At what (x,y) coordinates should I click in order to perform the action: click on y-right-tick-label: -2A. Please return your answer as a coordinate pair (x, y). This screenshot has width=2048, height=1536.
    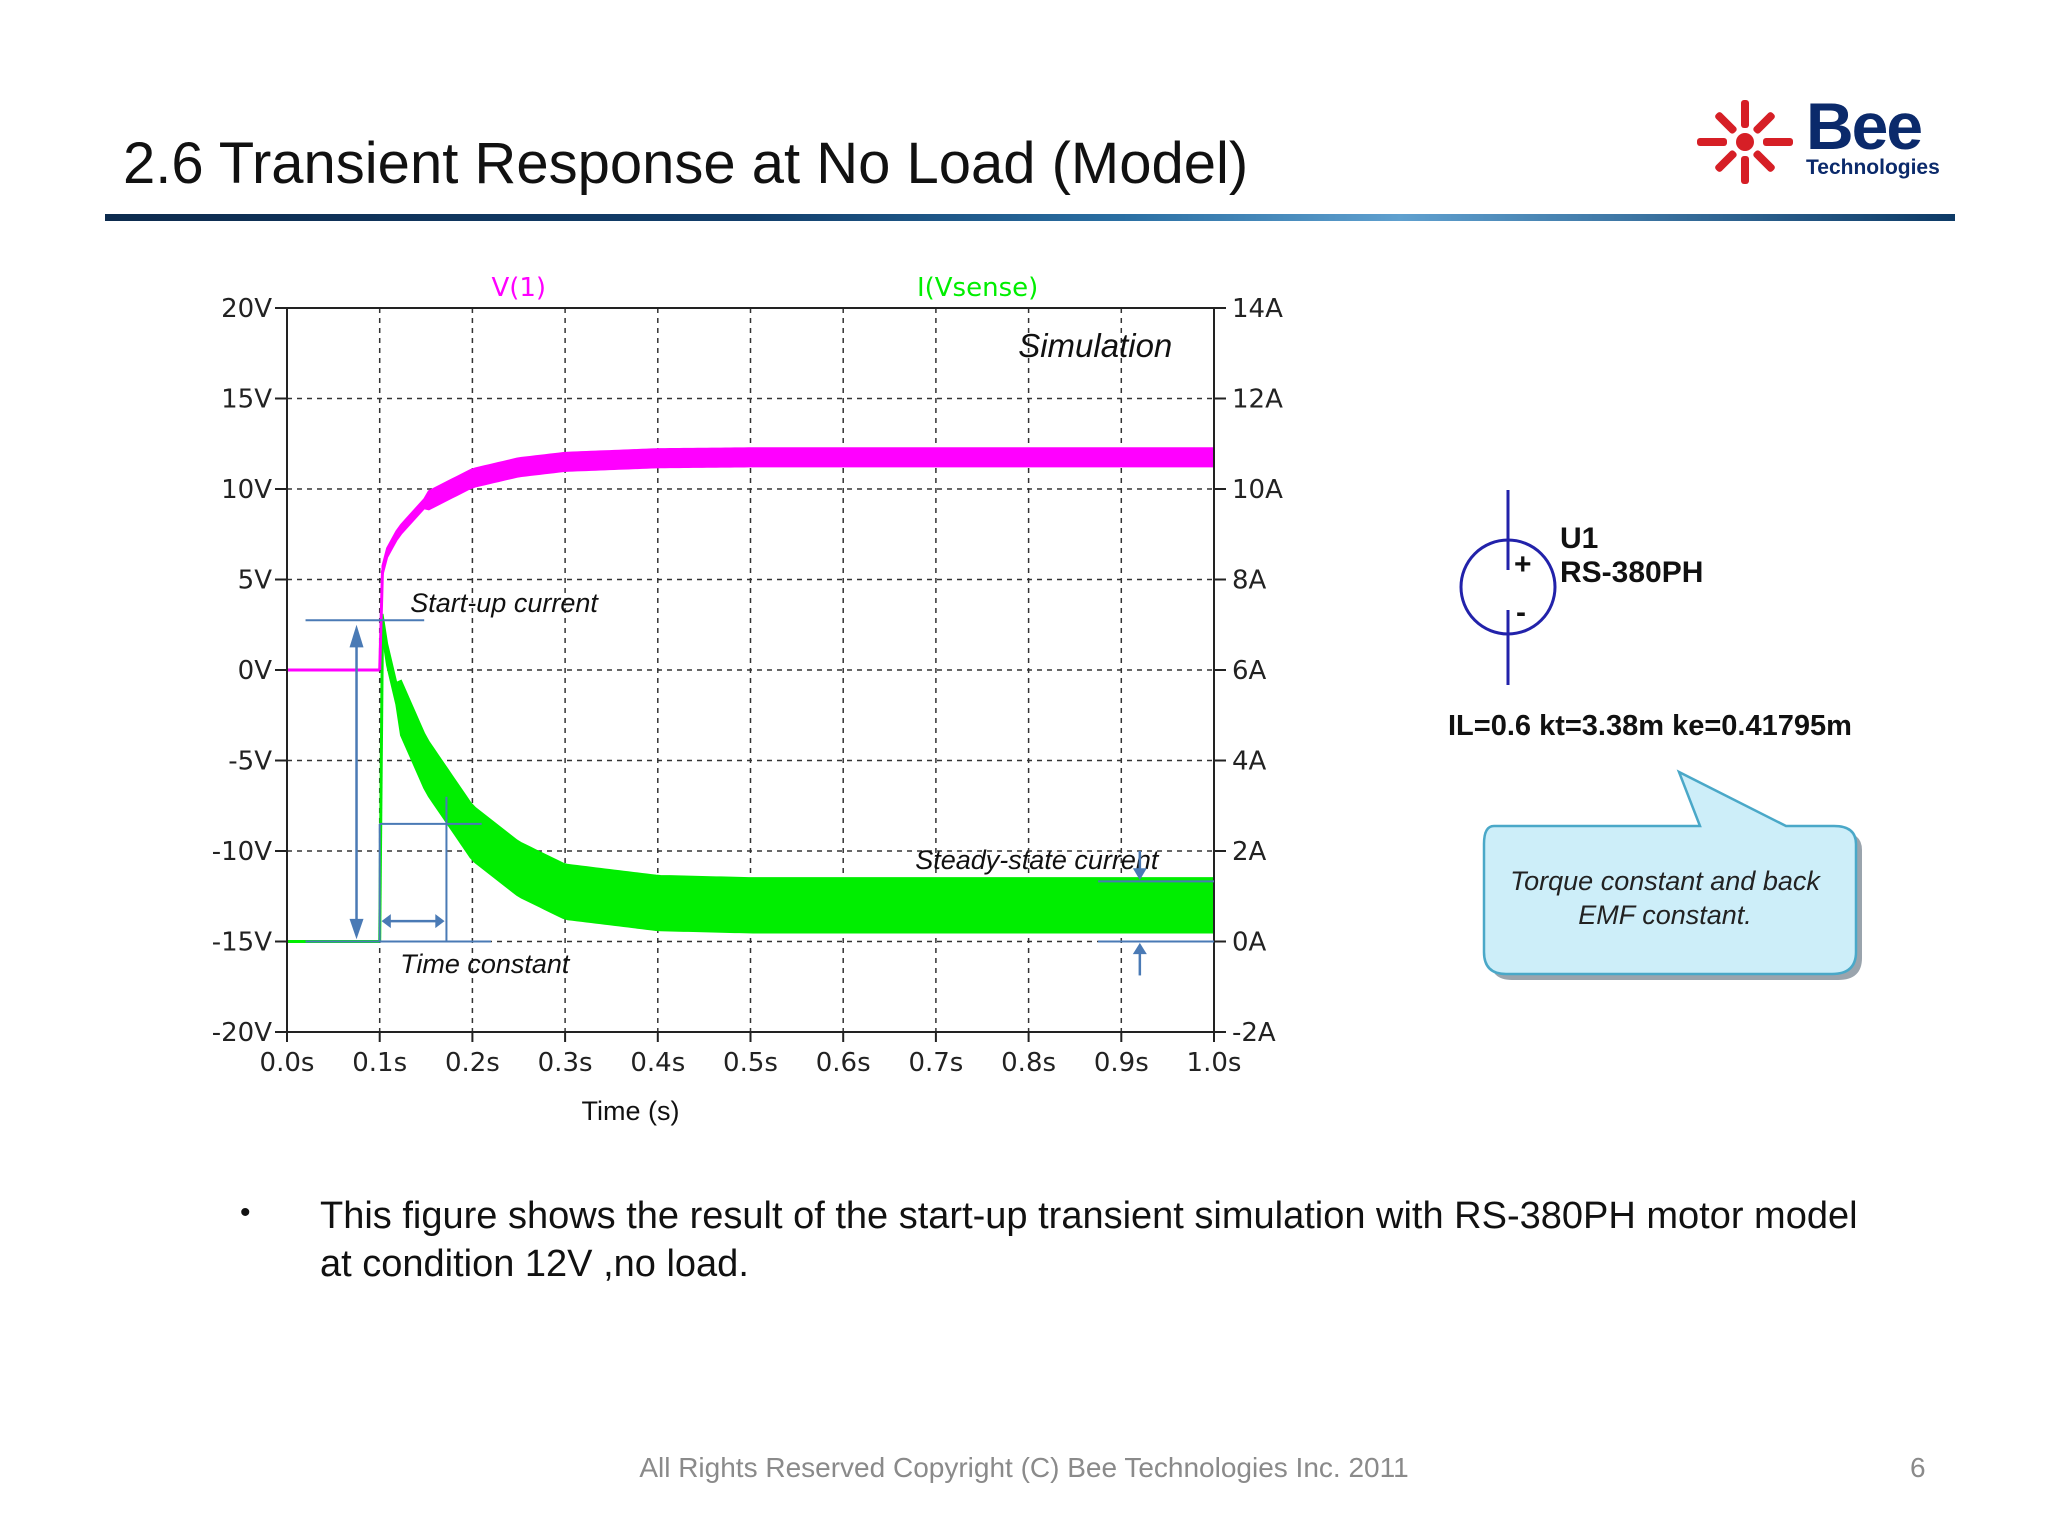
    Looking at the image, I should click on (1254, 1033).